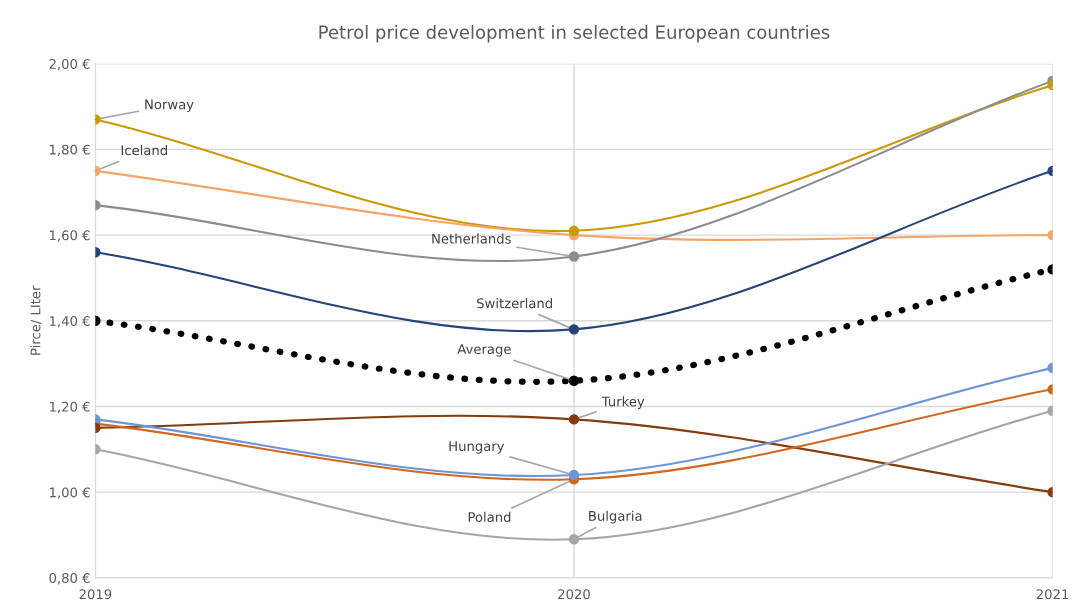 The image size is (1084, 607). What do you see at coordinates (95, 594) in the screenshot?
I see `x-tick-label: 2019` at bounding box center [95, 594].